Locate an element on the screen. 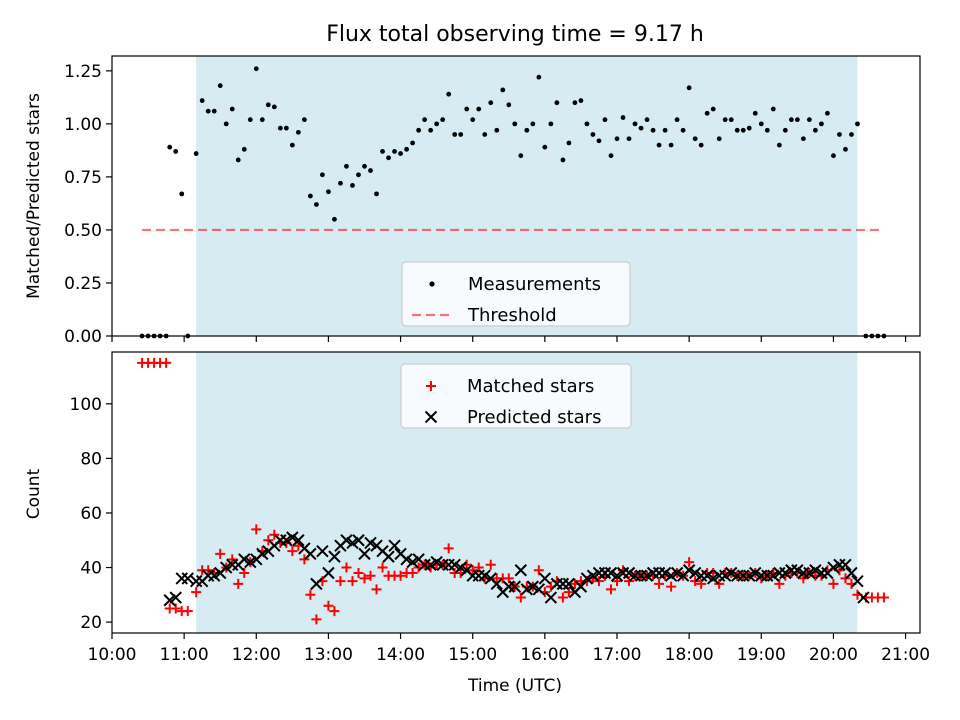 The width and height of the screenshot is (960, 720). y-tick-label: 0.75 is located at coordinates (83, 178).